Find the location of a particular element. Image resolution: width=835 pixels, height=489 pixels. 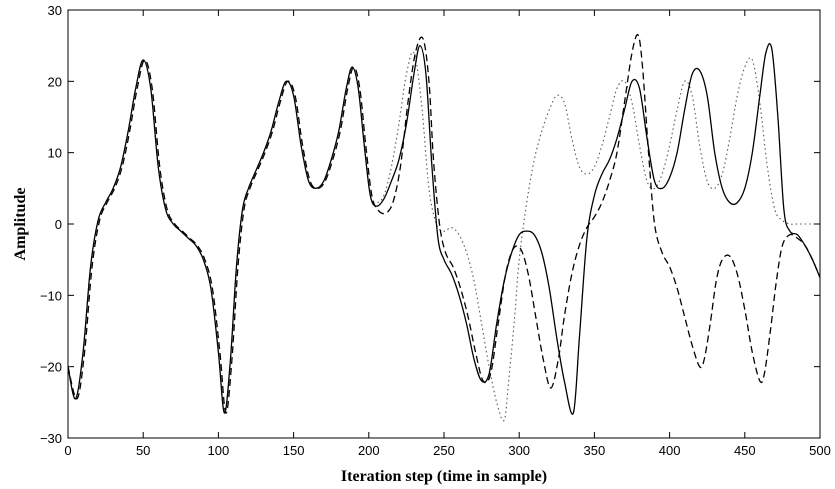

x-tick-label: 100 is located at coordinates (219, 450).